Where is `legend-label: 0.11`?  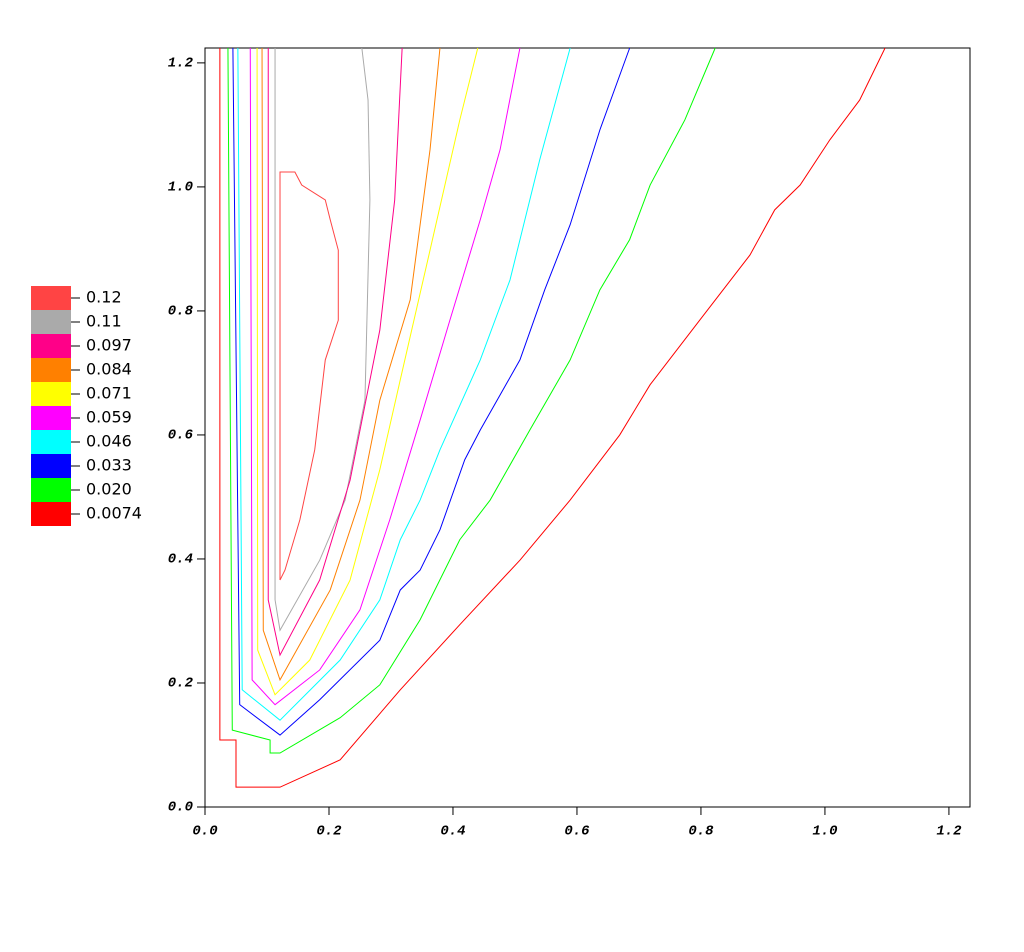
legend-label: 0.11 is located at coordinates (104, 321).